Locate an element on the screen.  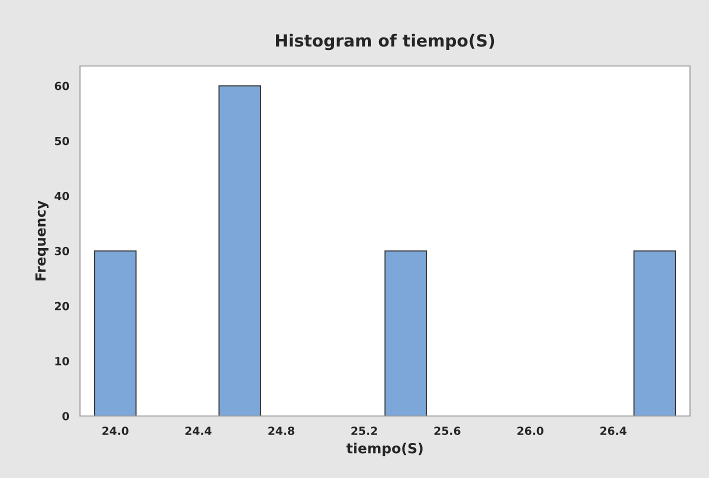
x-tick-label: 24.8 is located at coordinates (281, 431).